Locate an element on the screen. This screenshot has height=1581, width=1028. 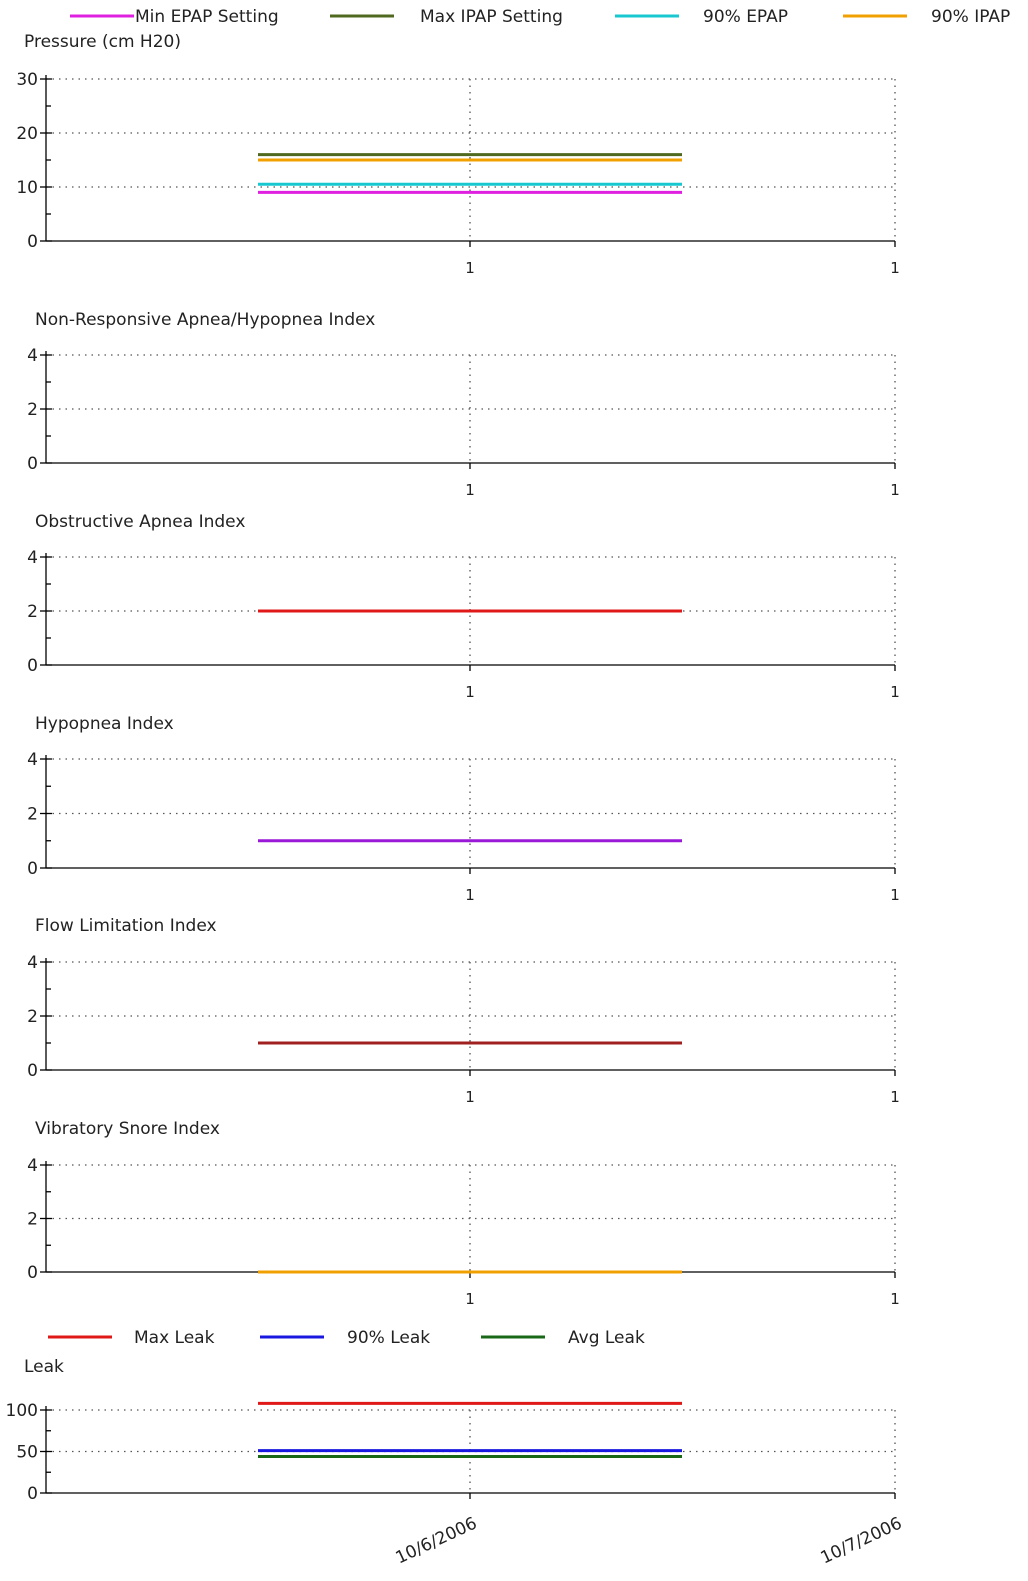
legend-label: Min EPAP Setting is located at coordinates (207, 17).